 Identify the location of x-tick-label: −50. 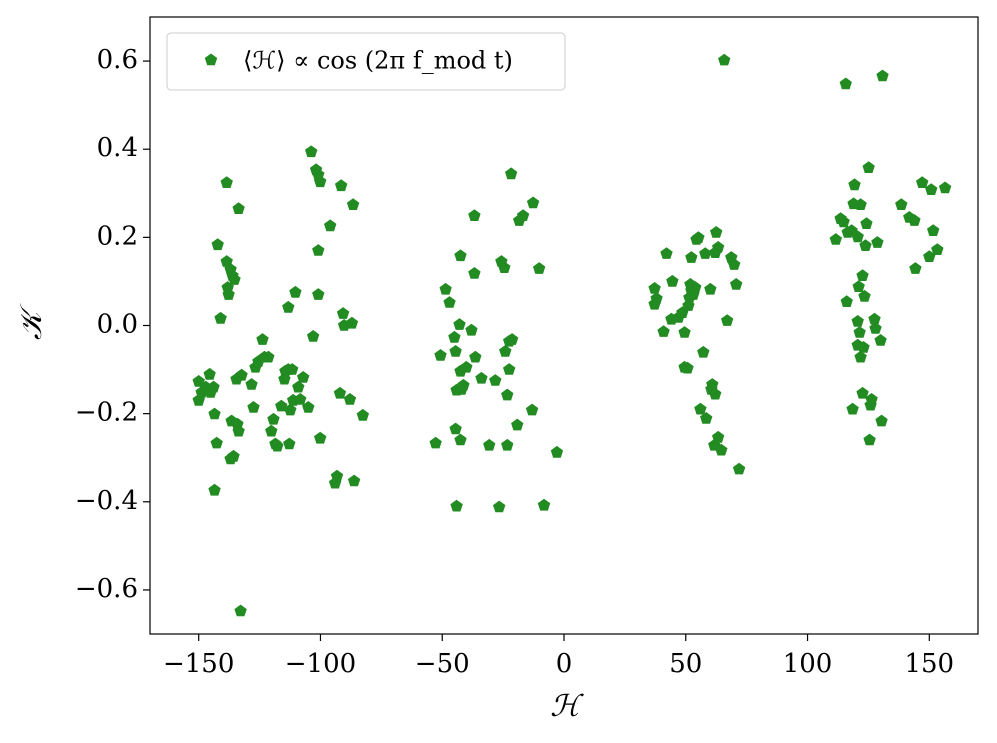
(442, 664).